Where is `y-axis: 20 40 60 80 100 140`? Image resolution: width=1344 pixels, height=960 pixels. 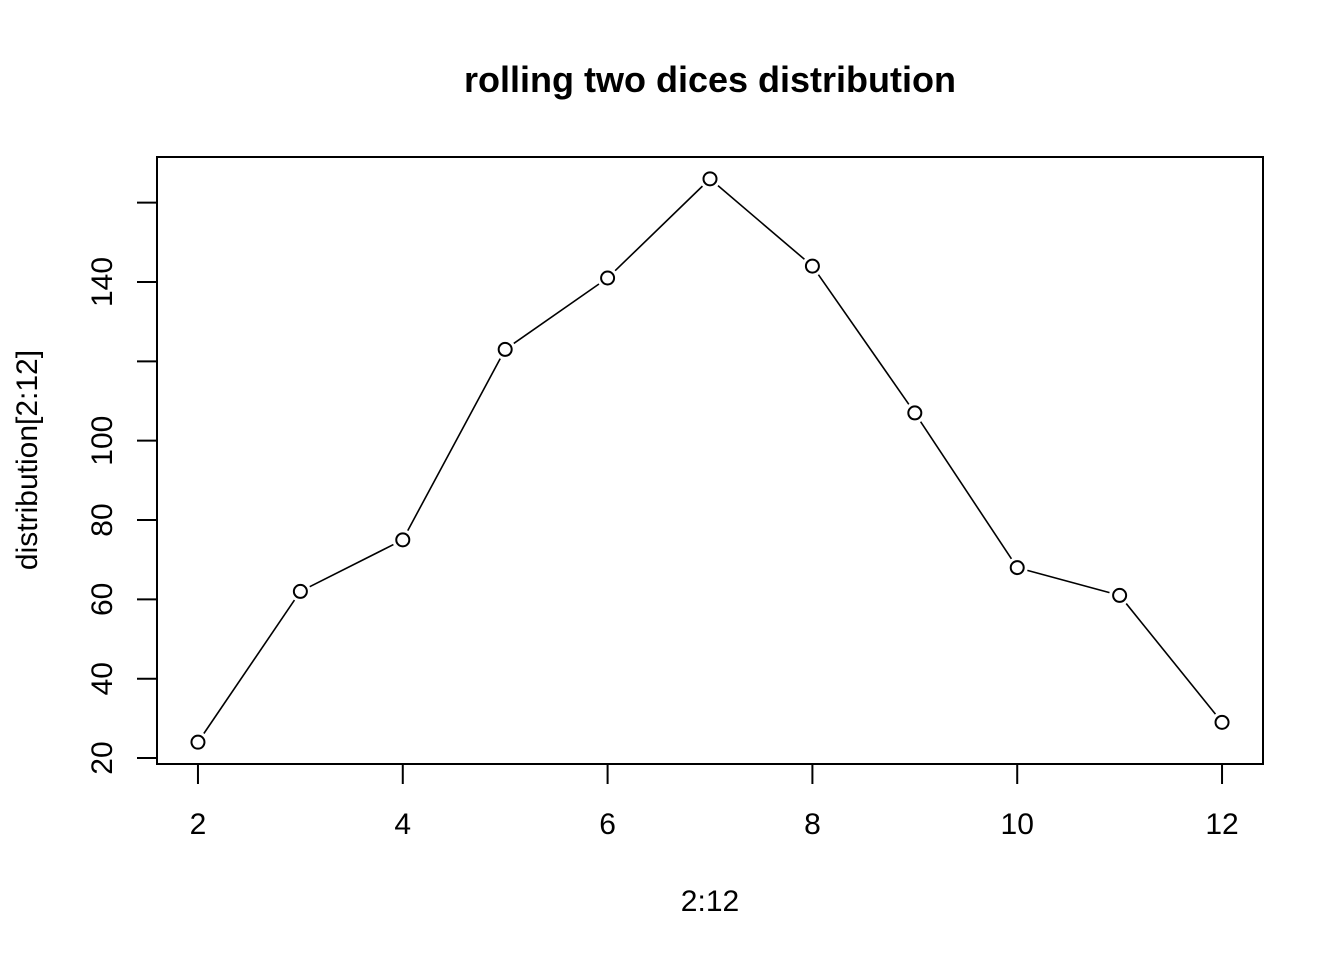
y-axis: 20 40 60 80 100 140 is located at coordinates (122, 488).